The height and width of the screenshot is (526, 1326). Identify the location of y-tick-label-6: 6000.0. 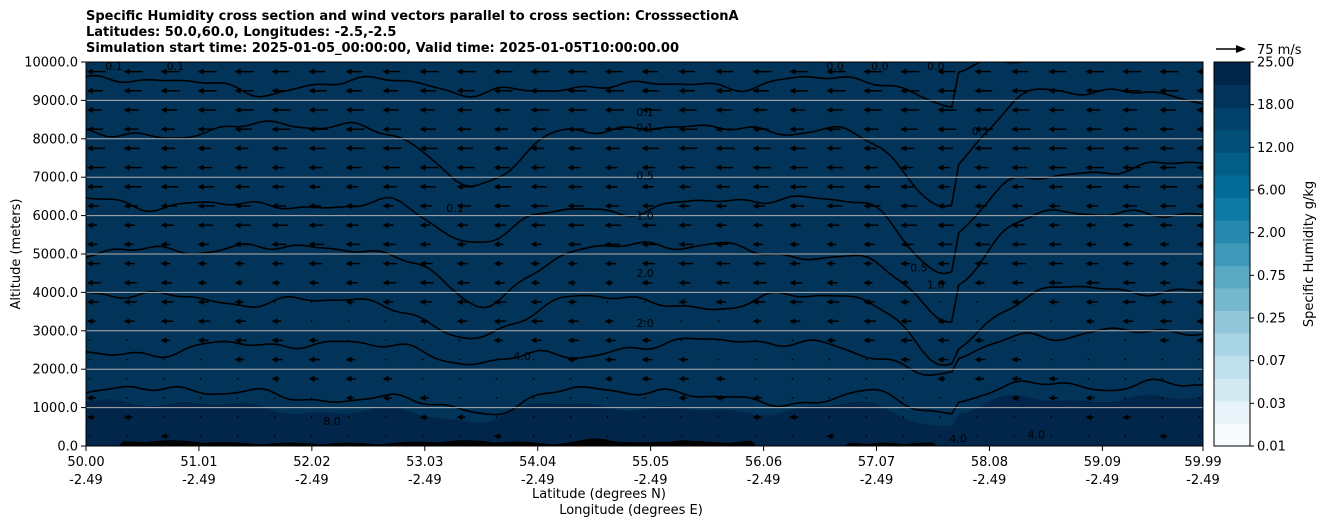
(56, 216).